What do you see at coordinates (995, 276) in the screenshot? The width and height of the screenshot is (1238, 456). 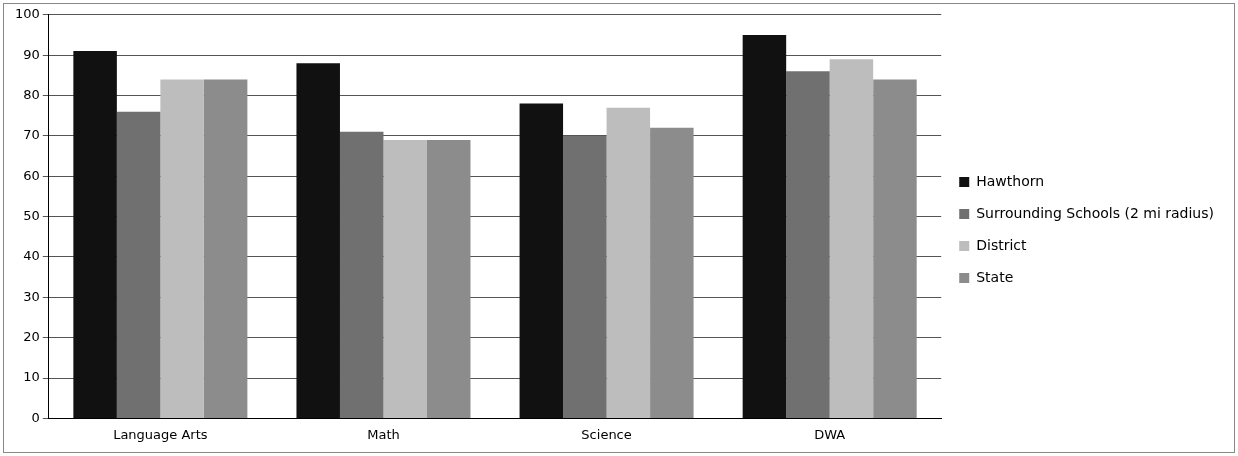 I see `legend-label: State` at bounding box center [995, 276].